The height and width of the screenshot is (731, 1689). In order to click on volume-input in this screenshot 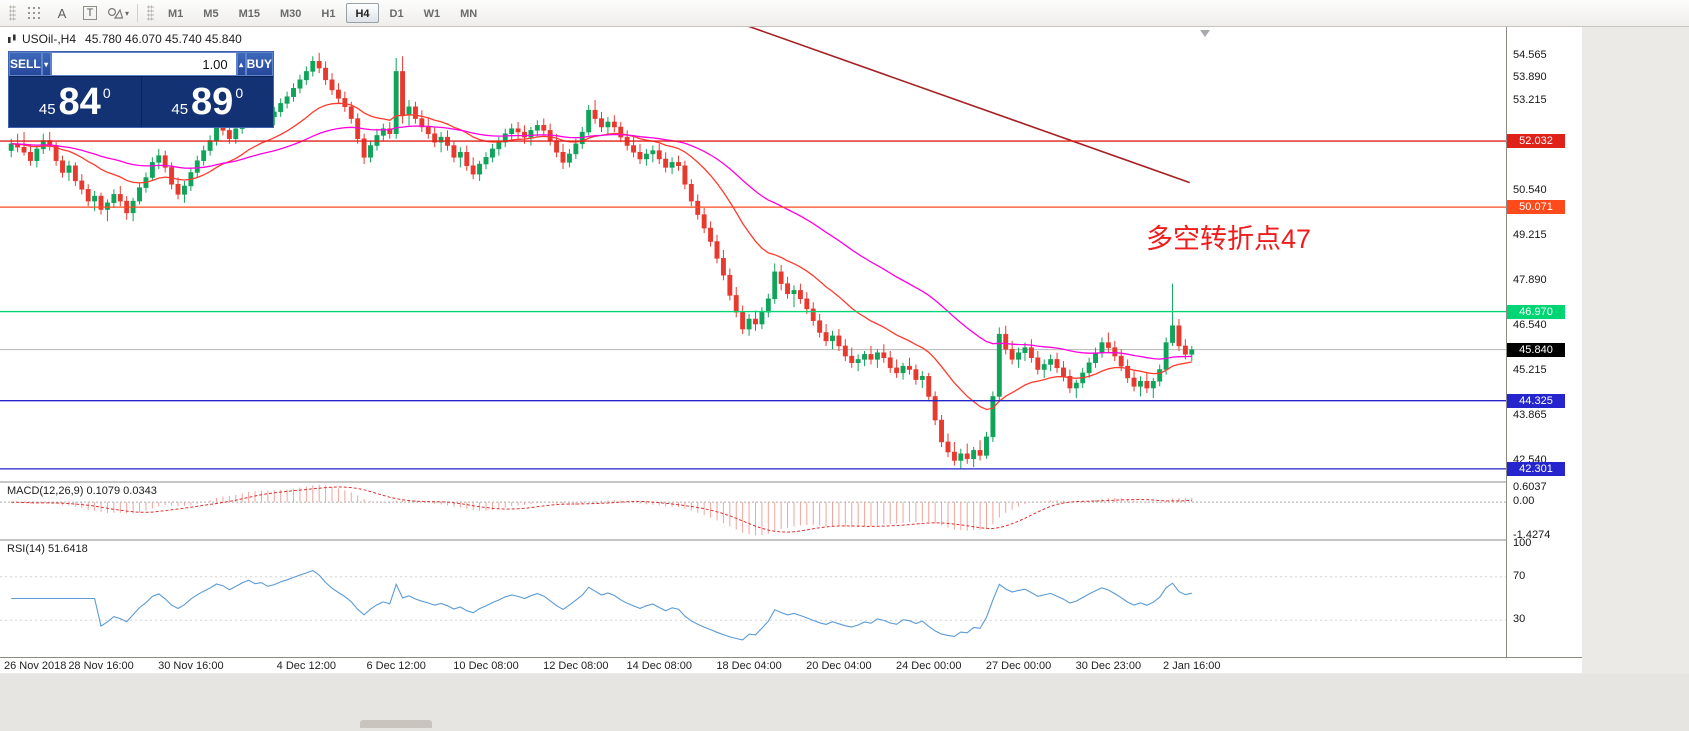, I will do `click(143, 64)`.